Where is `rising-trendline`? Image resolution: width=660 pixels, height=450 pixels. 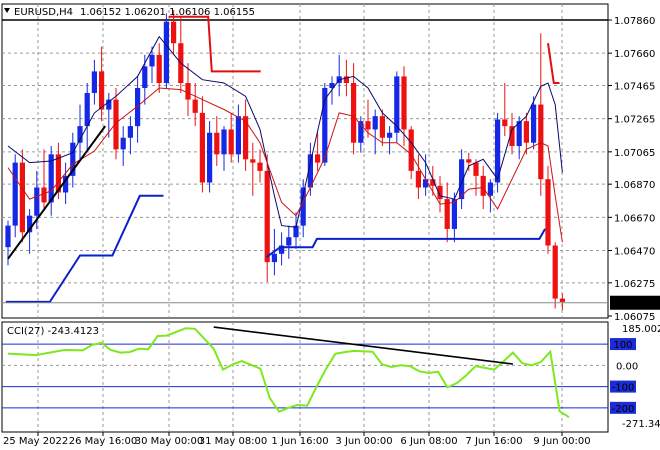 rising-trendline is located at coordinates (57, 192).